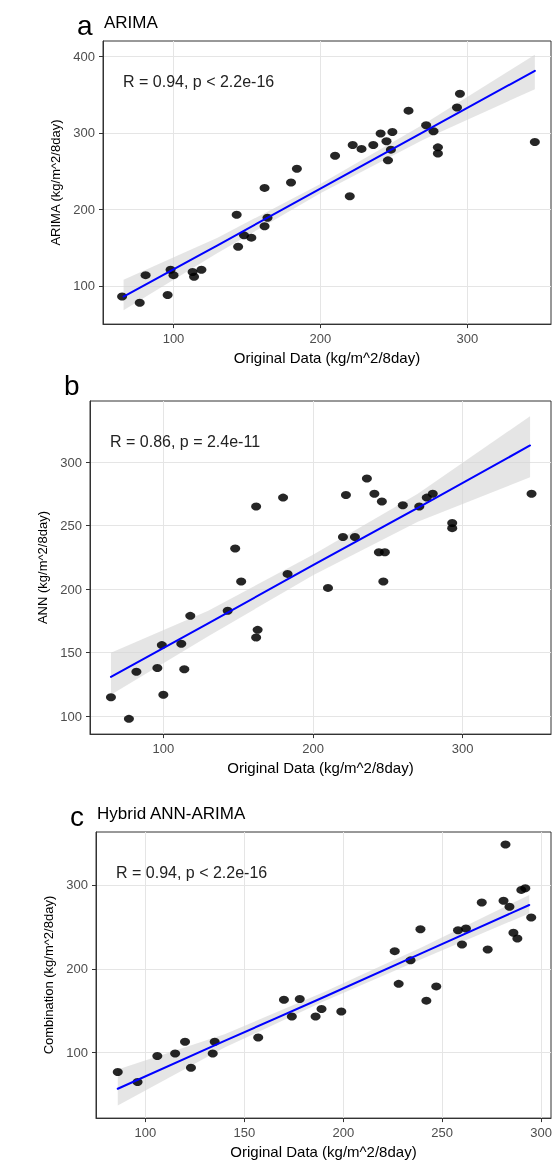  Describe the element at coordinates (71, 653) in the screenshot. I see `y-tick-label: 150` at that location.